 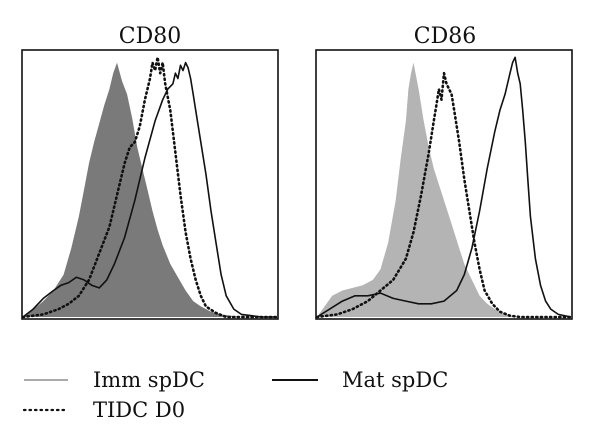 I want to click on legend-item-tidc-d0: TIDC D0, so click(x=103, y=410).